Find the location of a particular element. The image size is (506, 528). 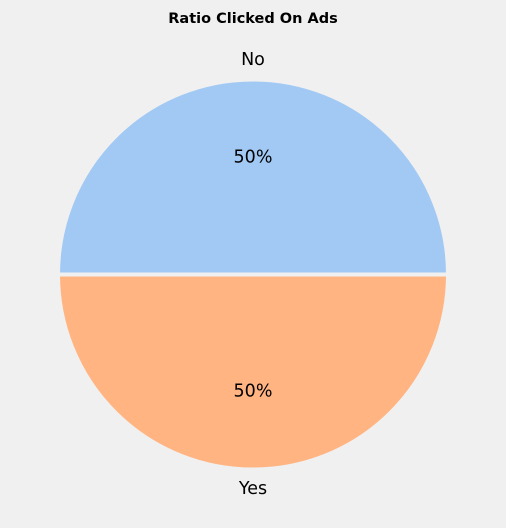

percent-label-yes: 50% is located at coordinates (253, 392).